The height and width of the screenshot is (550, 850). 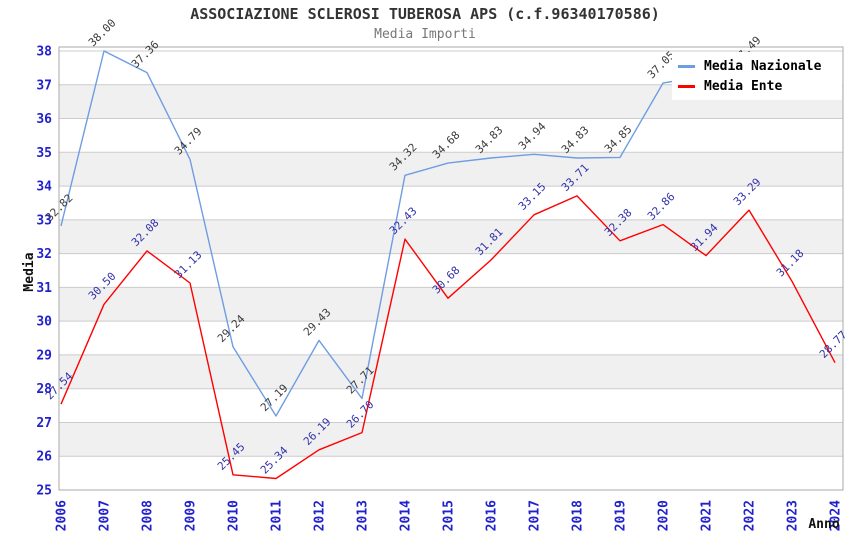 I want to click on svg-text: 36, so click(x=44, y=119).